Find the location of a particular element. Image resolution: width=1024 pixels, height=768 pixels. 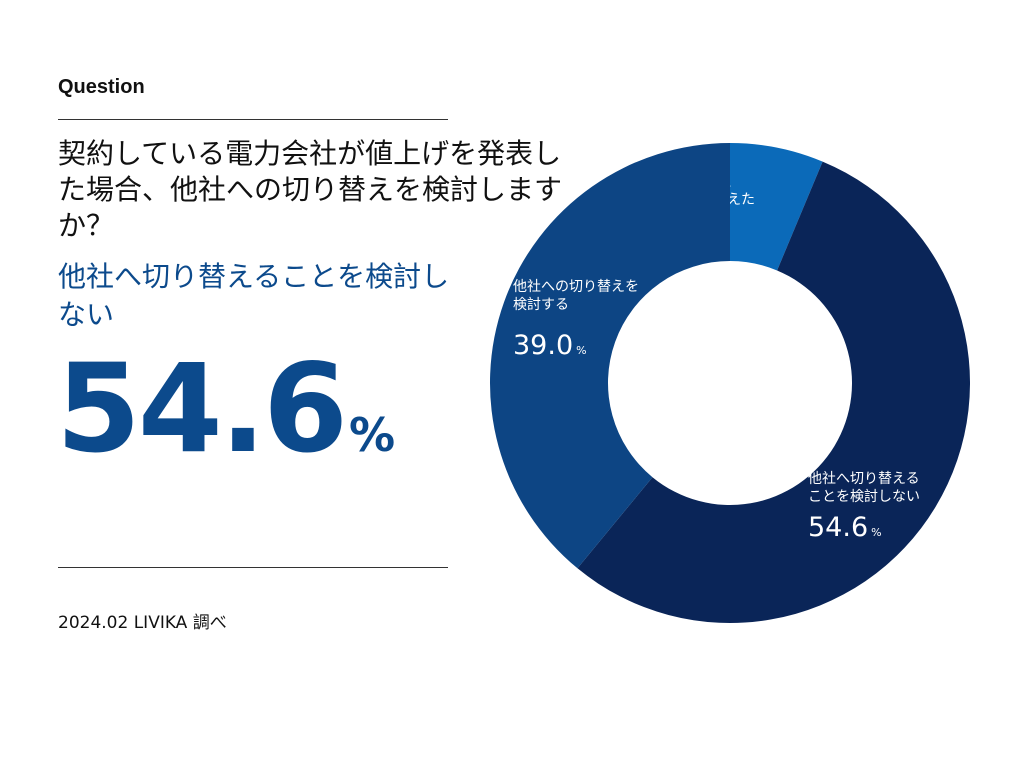

question-text: 契約している電力会社が値上げを発表した場合、他社への切り替えを検討しますか？ is located at coordinates (310, 189).